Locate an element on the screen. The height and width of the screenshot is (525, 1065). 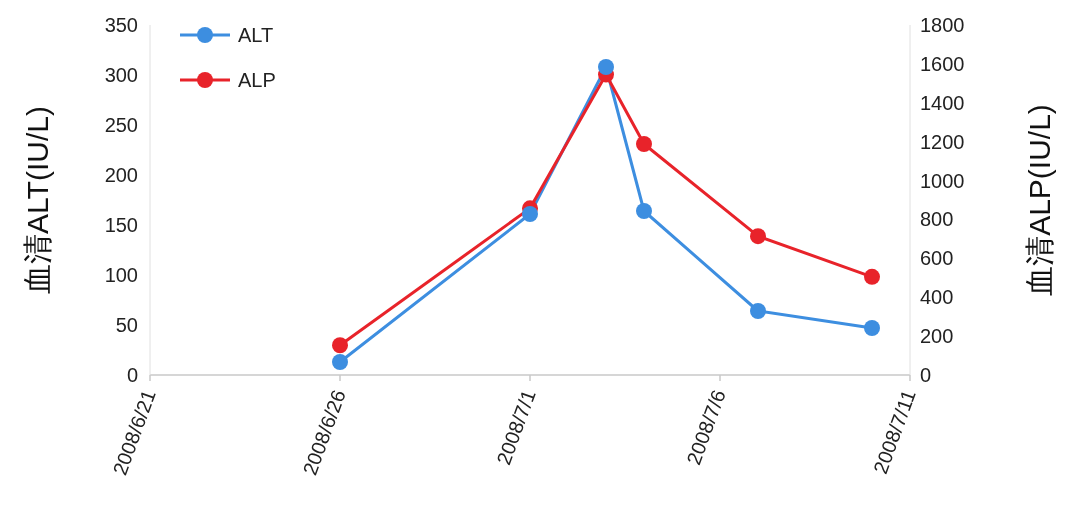
y-tick-label: 350 is located at coordinates (121, 25).